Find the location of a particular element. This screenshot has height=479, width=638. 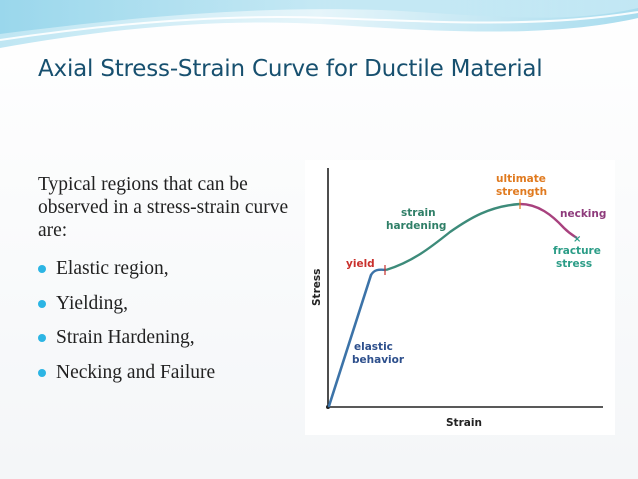

elastic-curve is located at coordinates (350, 340).